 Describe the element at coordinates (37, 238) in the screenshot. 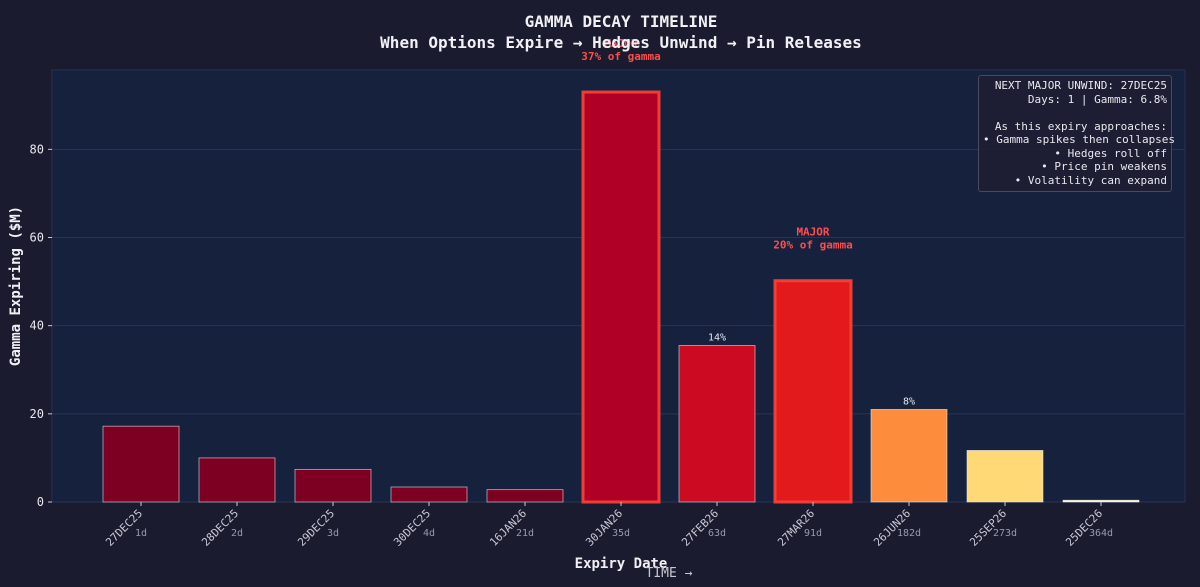

I see `y-tick-label: 60` at that location.